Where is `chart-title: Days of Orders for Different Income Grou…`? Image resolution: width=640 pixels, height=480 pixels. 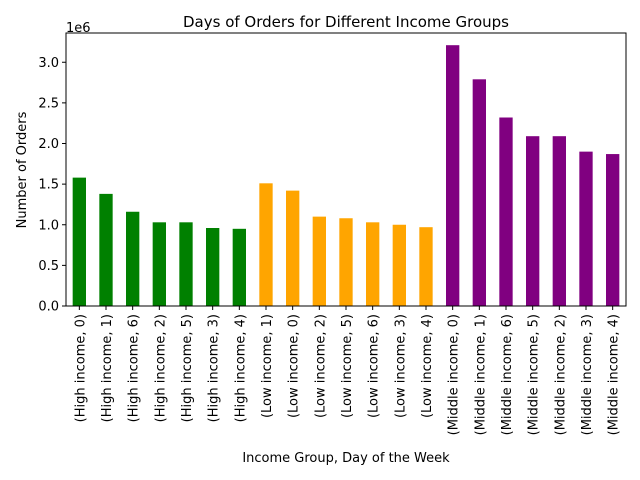
chart-title: Days of Orders for Different Income Grou… is located at coordinates (346, 22).